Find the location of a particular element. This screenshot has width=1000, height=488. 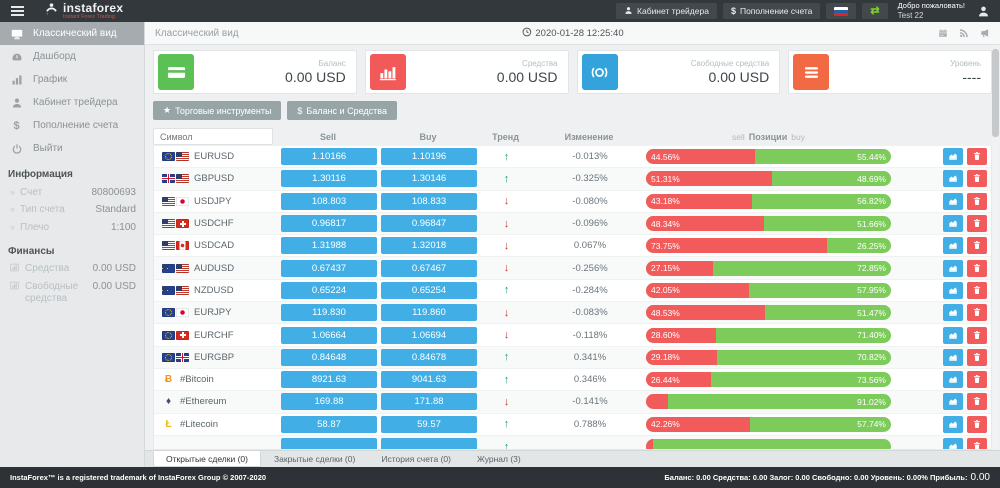

sell-button: 0.65224 is located at coordinates (329, 290).